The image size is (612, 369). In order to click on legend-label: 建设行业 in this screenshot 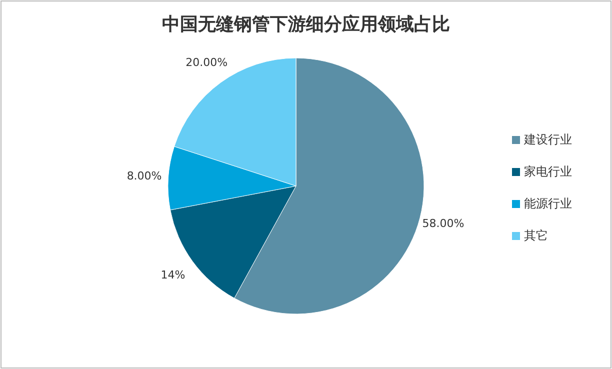, I will do `click(547, 139)`.